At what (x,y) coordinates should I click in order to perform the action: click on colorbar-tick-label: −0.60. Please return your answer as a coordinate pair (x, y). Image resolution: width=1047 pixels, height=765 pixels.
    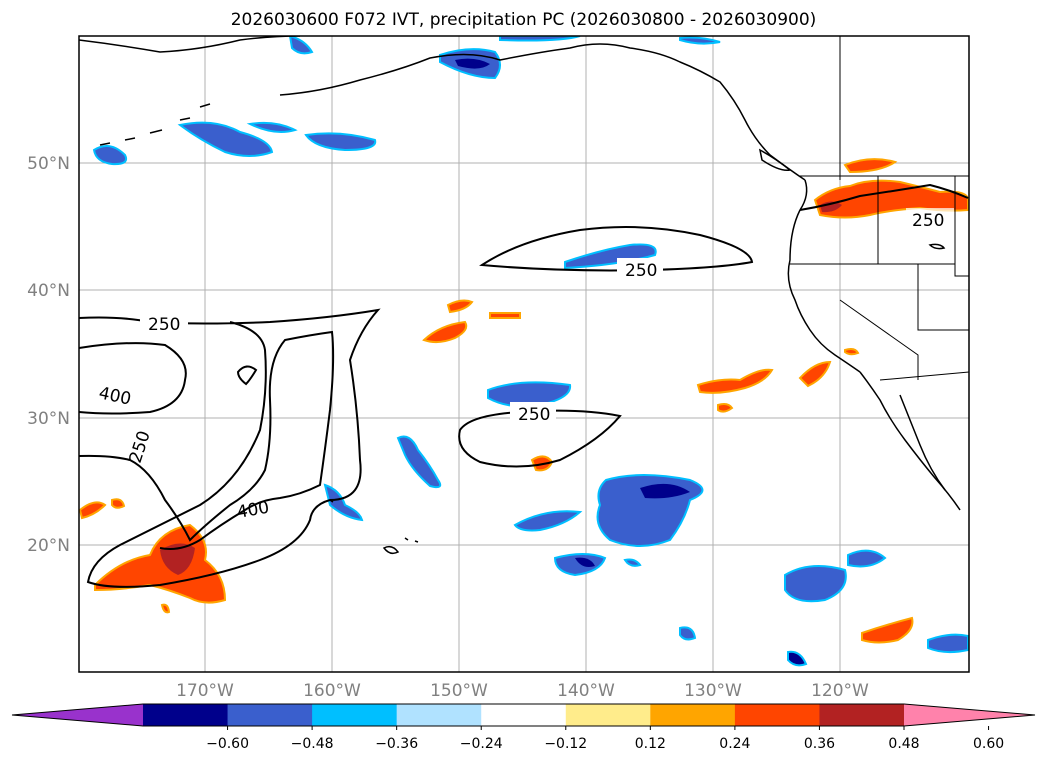
    Looking at the image, I should click on (227, 744).